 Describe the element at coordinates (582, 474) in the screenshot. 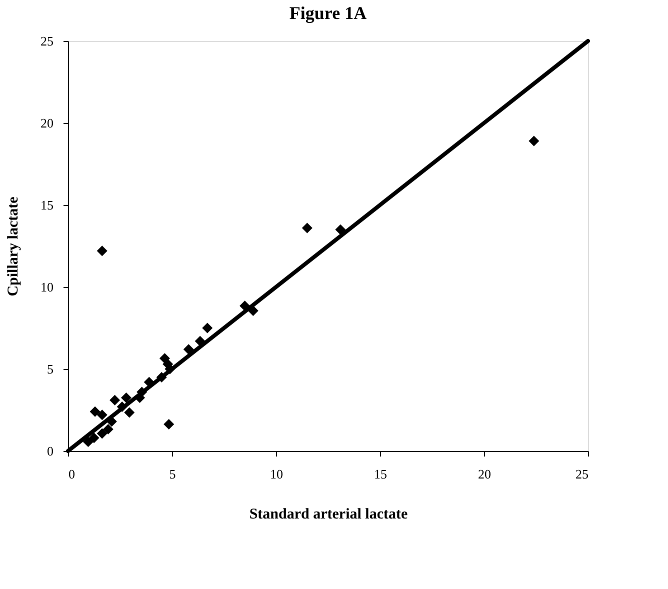

I see `x-tick-label: 25` at that location.